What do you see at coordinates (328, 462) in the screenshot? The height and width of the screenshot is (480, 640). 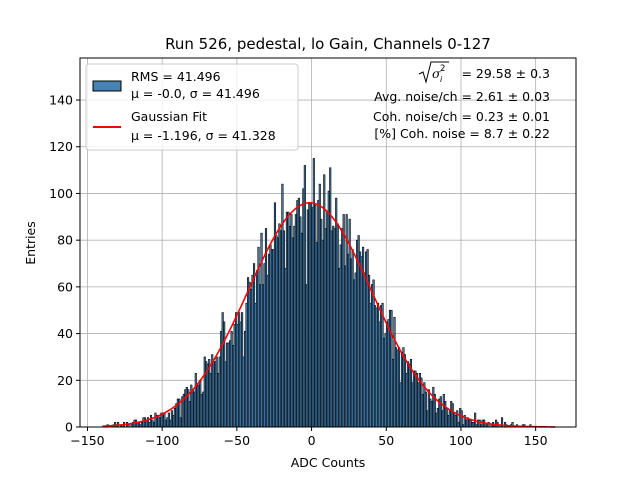 I see `x-axis-label: ADC Counts` at bounding box center [328, 462].